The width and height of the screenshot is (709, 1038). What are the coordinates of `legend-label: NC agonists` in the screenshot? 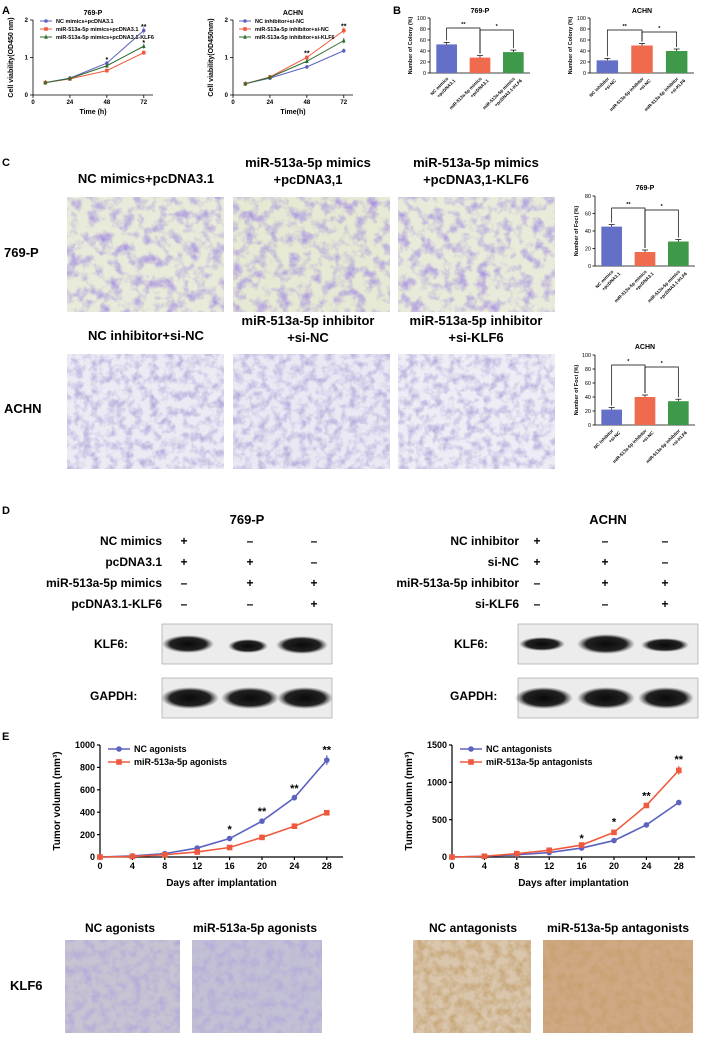 It's located at (160, 749).